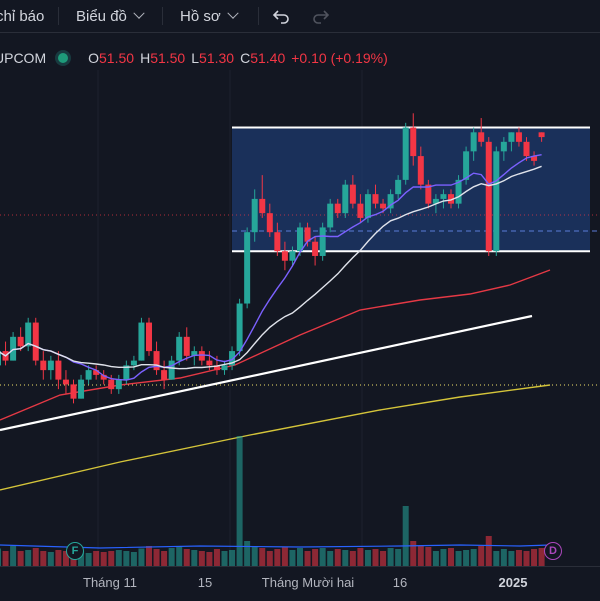  I want to click on undo-button, so click(281, 16).